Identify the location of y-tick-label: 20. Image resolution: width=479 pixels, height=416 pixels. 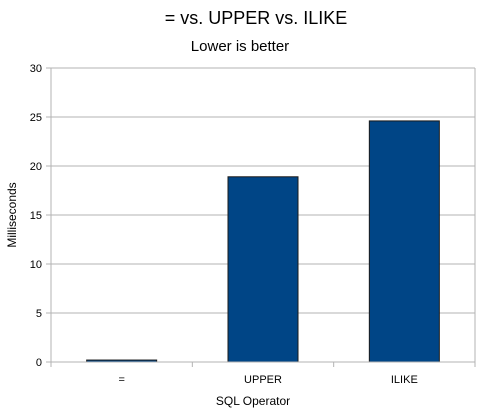
(36, 167).